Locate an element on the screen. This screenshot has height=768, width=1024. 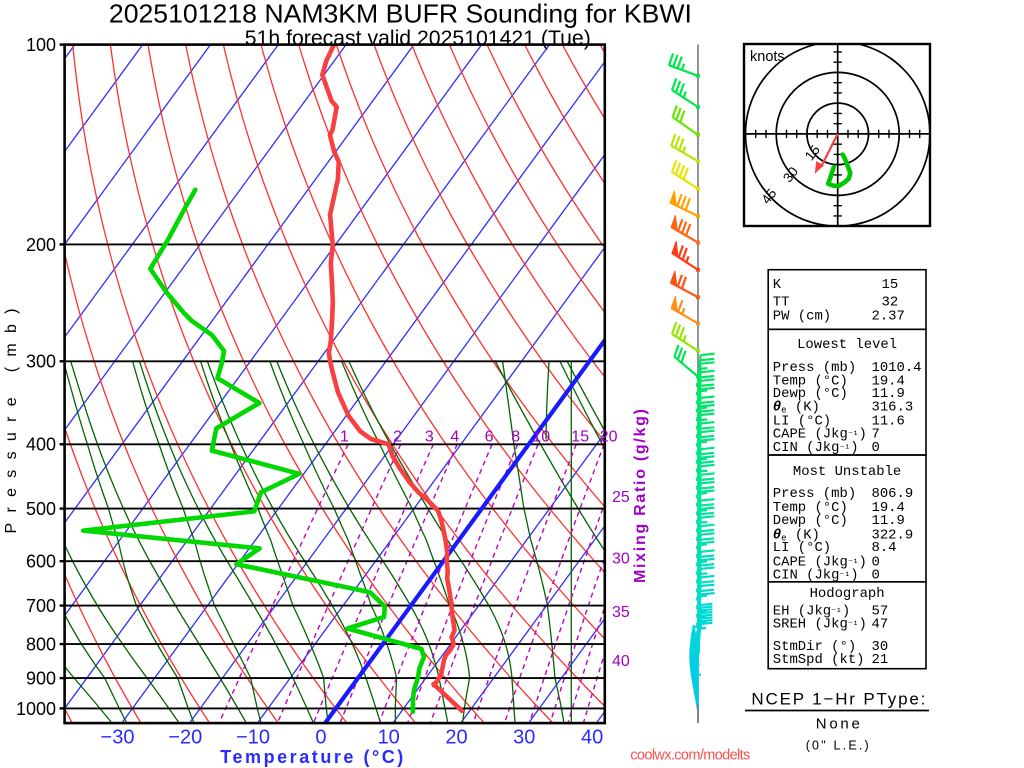
svg-text: knots is located at coordinates (767, 57).